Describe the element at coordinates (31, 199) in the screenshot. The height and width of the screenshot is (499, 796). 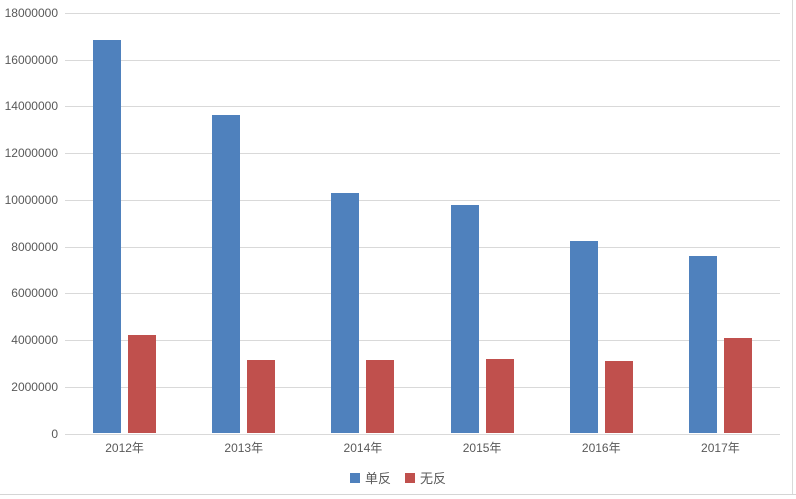
I see `y-axis-tick-label: 10000000` at that location.